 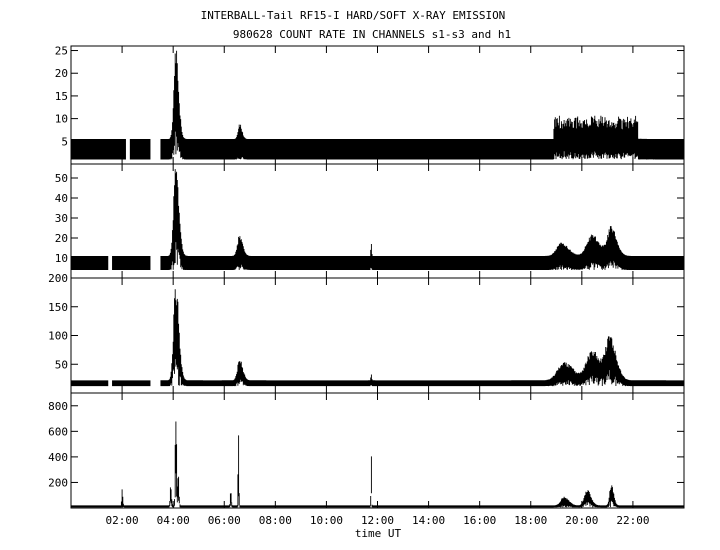 What do you see at coordinates (61, 96) in the screenshot?
I see `y-tick-label: 15` at bounding box center [61, 96].